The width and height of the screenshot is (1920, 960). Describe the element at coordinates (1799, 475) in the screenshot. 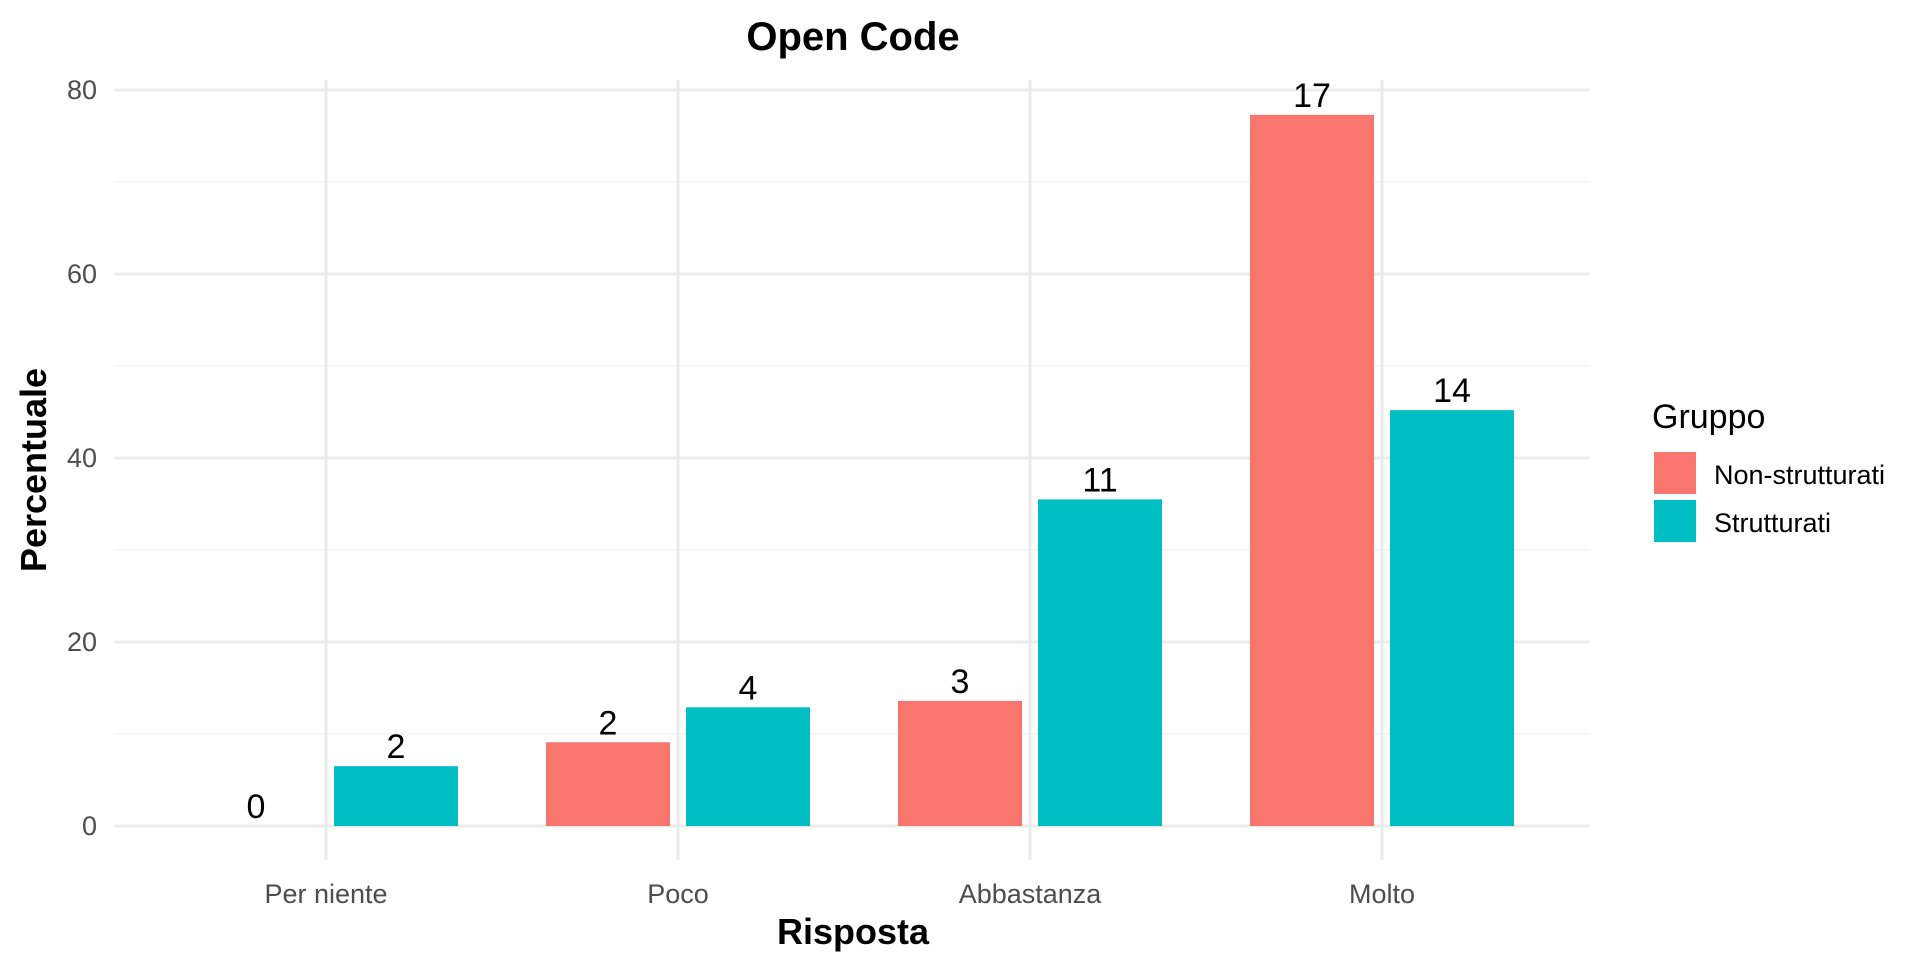

I see `legend-label-non-strutturati: Non-strutturati` at that location.